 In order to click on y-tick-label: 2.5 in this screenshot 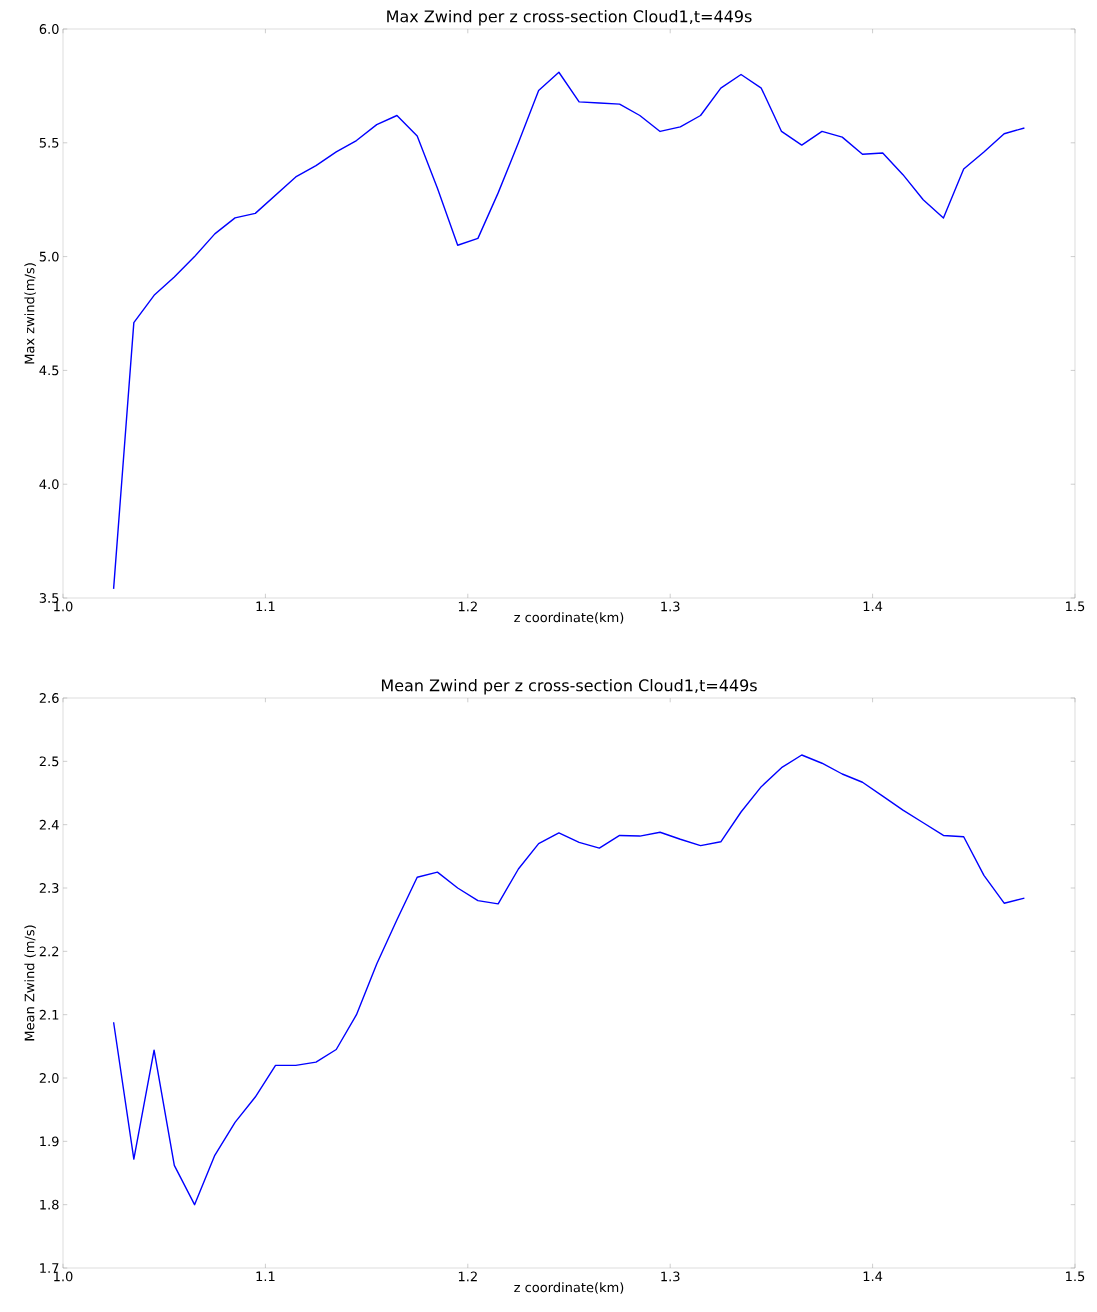, I will do `click(49, 761)`.